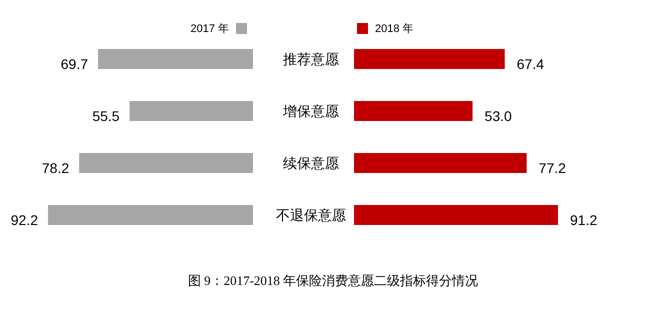  What do you see at coordinates (24, 220) in the screenshot?
I see `data-label: 92.2` at bounding box center [24, 220].